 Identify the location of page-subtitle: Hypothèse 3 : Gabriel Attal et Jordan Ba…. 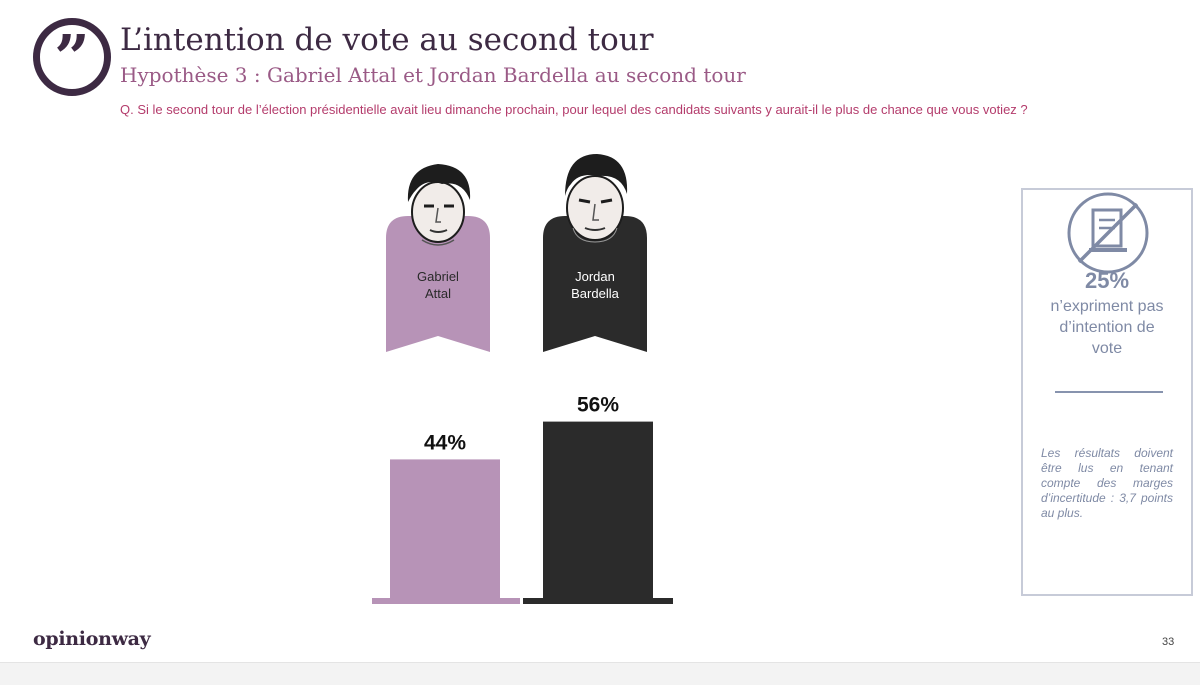
(433, 75).